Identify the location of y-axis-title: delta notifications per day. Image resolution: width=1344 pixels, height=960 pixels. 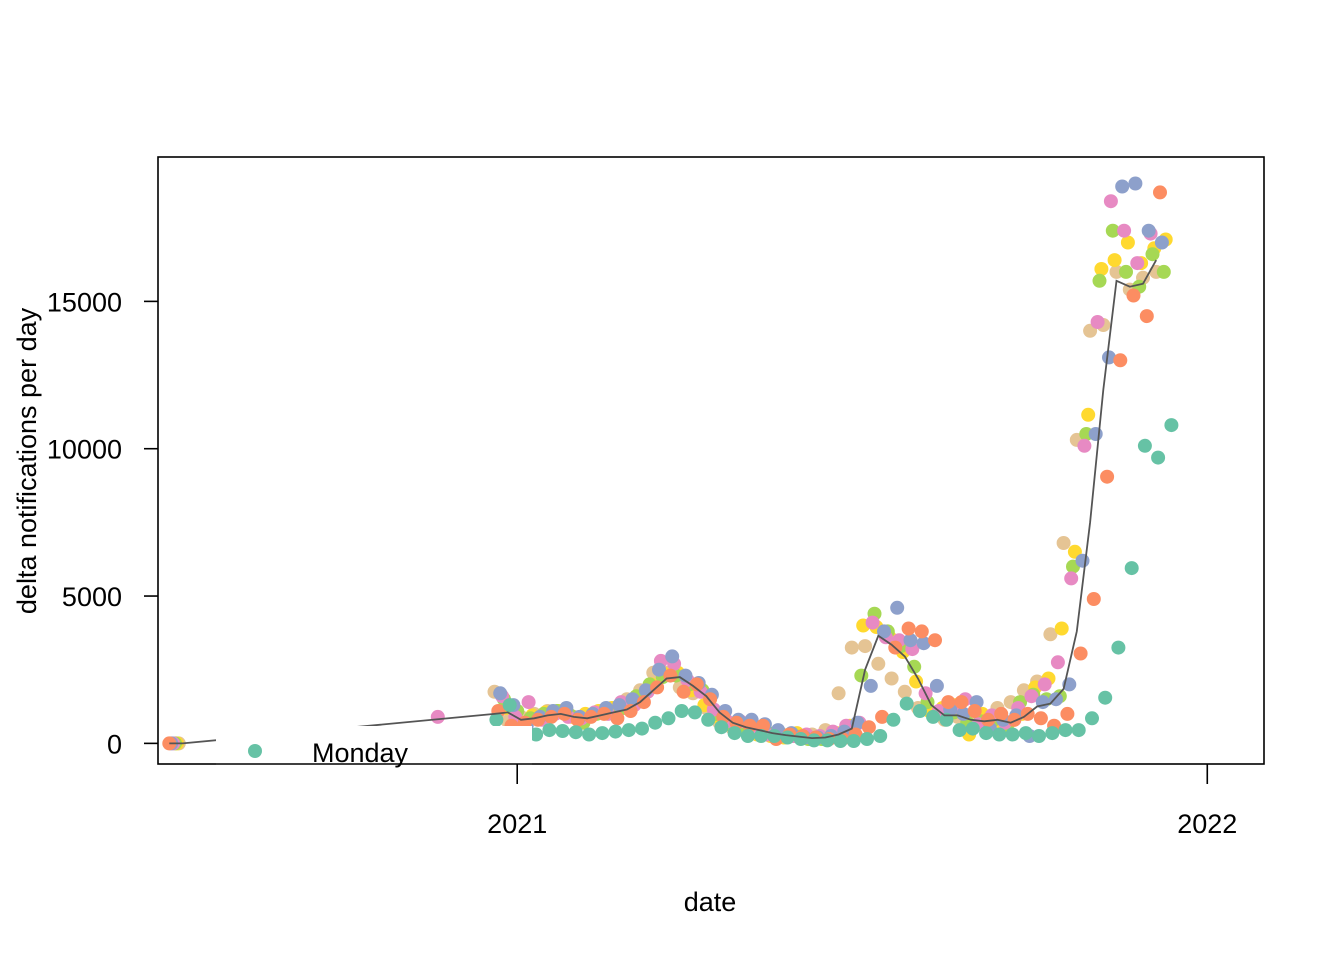
(27, 460).